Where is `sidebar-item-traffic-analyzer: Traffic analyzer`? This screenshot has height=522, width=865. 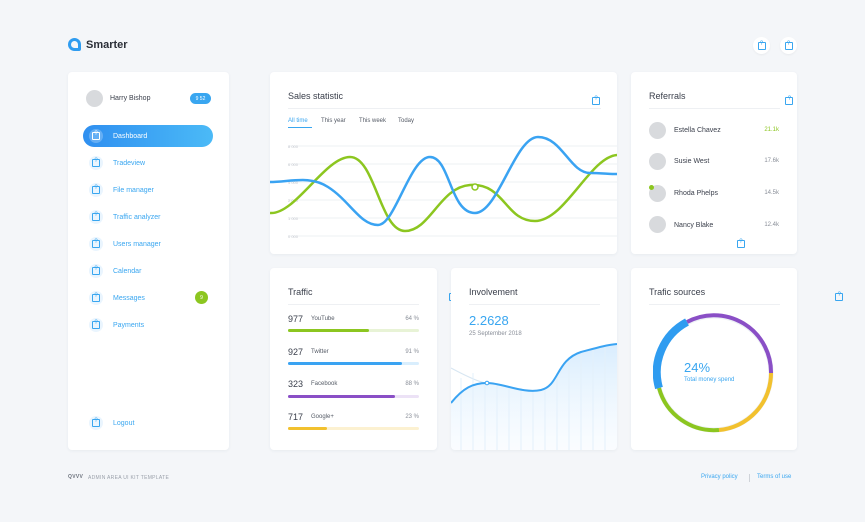 sidebar-item-traffic-analyzer: Traffic analyzer is located at coordinates (148, 217).